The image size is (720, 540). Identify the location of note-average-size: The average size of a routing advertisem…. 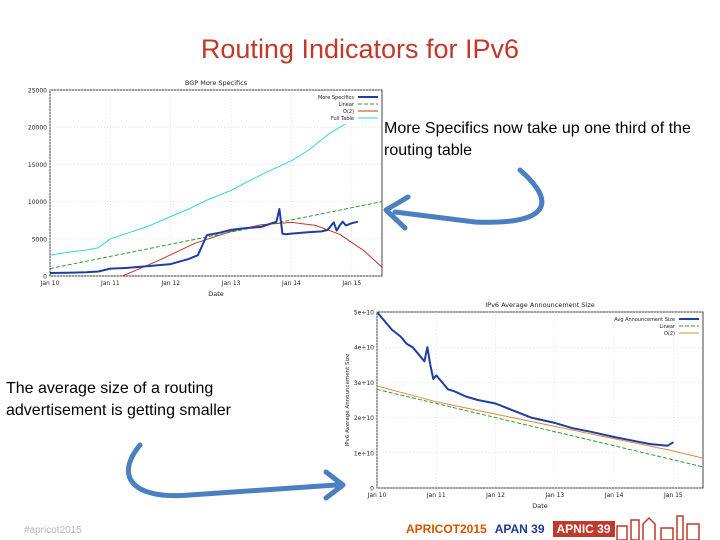
(118, 399).